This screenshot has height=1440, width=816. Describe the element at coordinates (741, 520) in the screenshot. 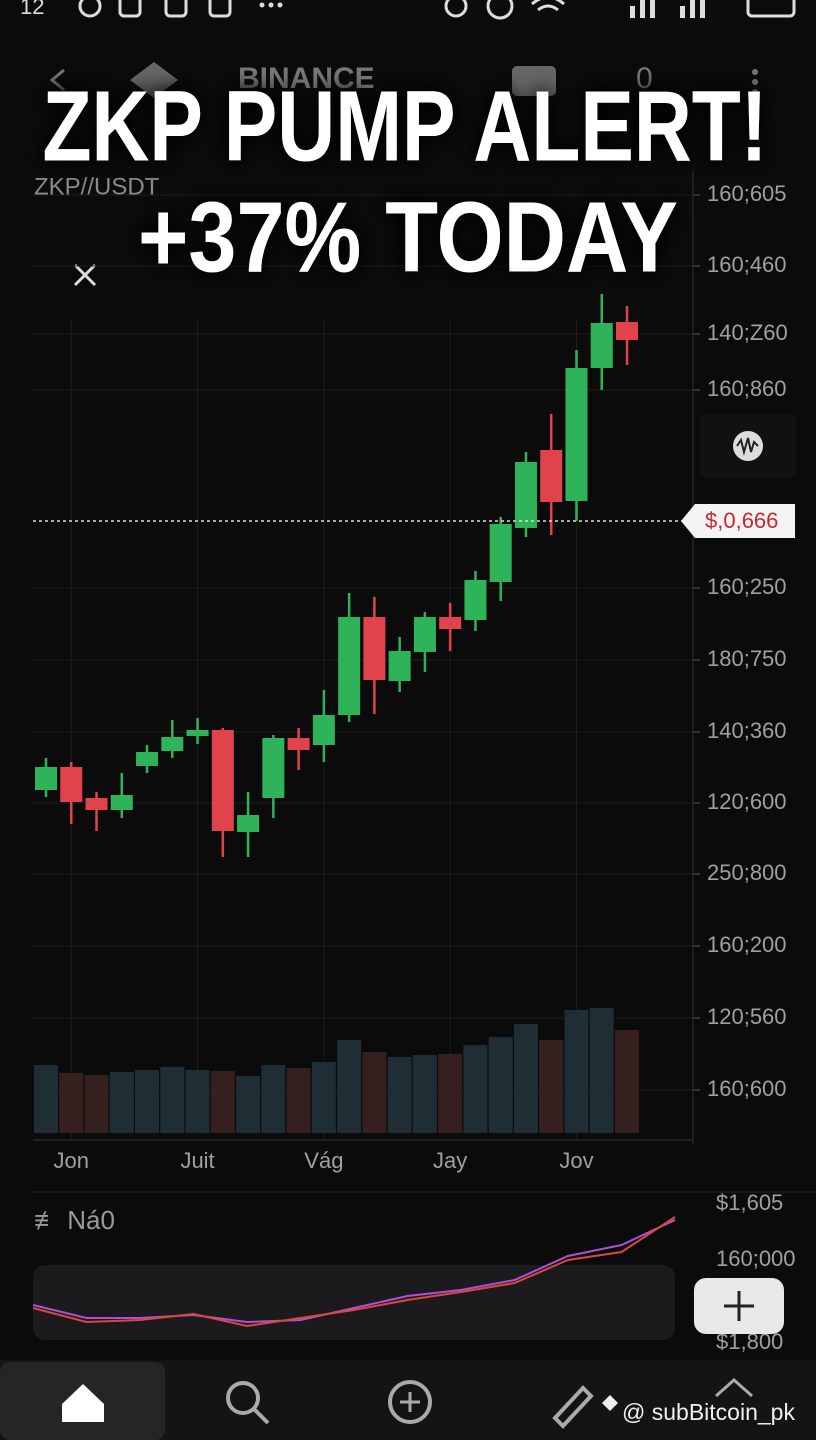

I see `price-tag-label: $,0,666` at that location.